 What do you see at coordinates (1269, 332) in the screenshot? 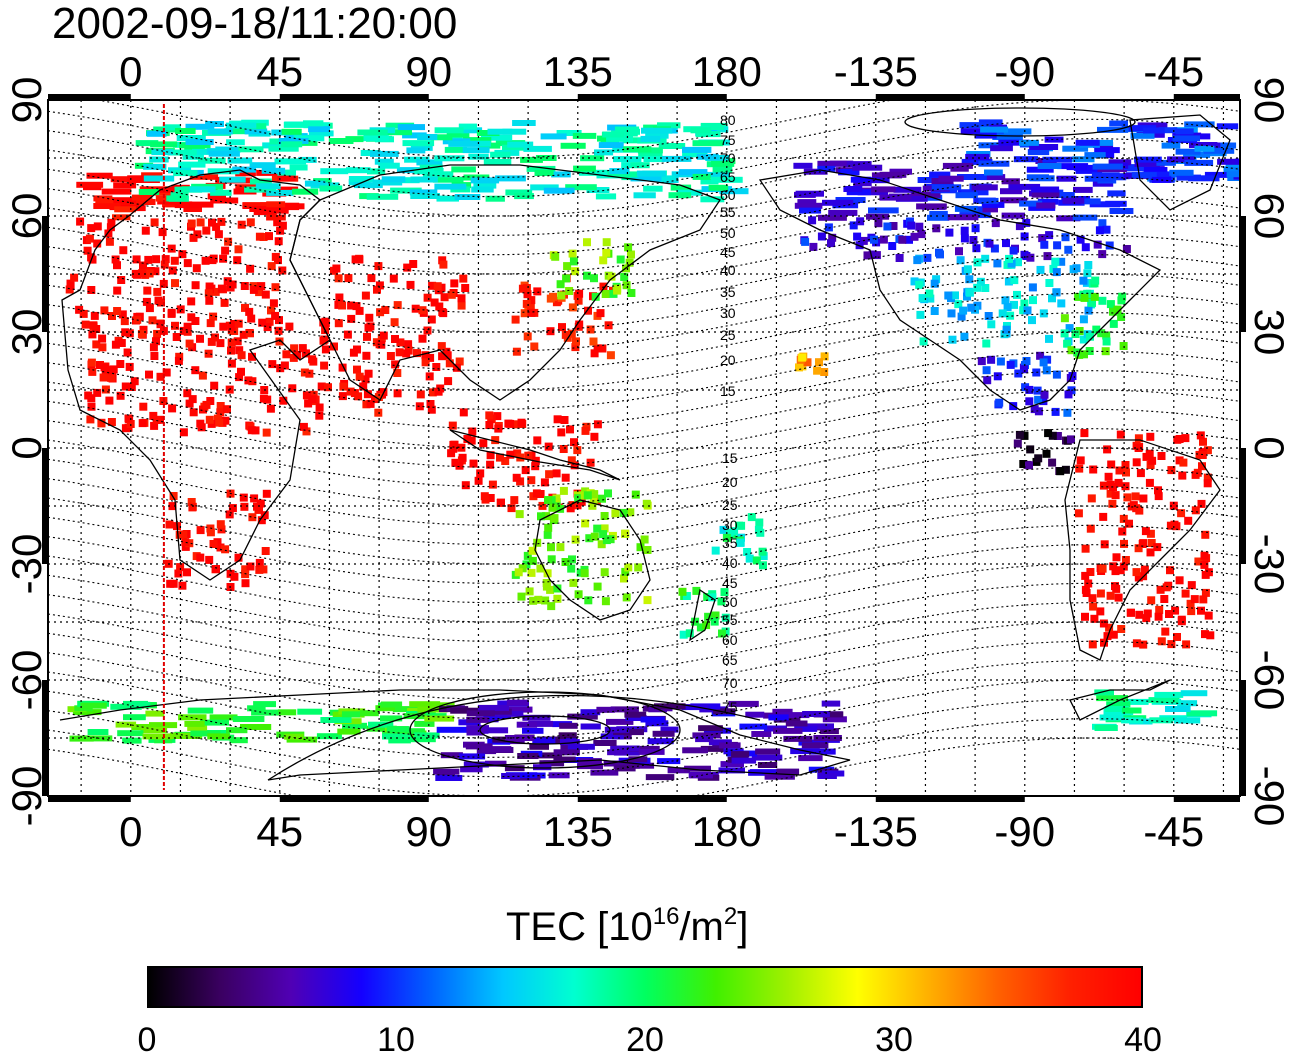
I see `y-right-tick-label: 30` at bounding box center [1269, 332].